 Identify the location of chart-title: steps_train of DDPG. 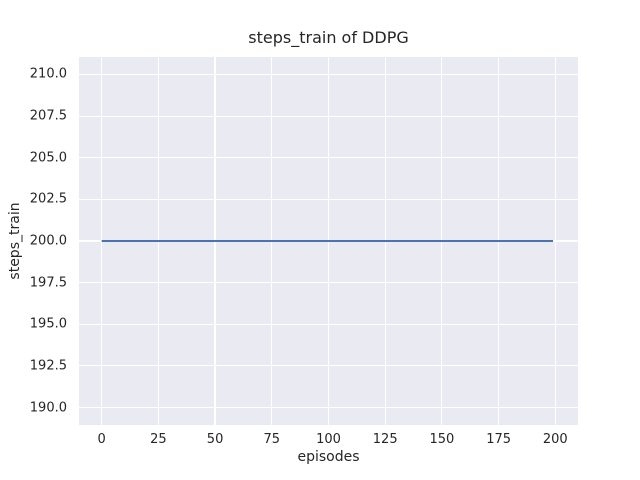
(328, 37).